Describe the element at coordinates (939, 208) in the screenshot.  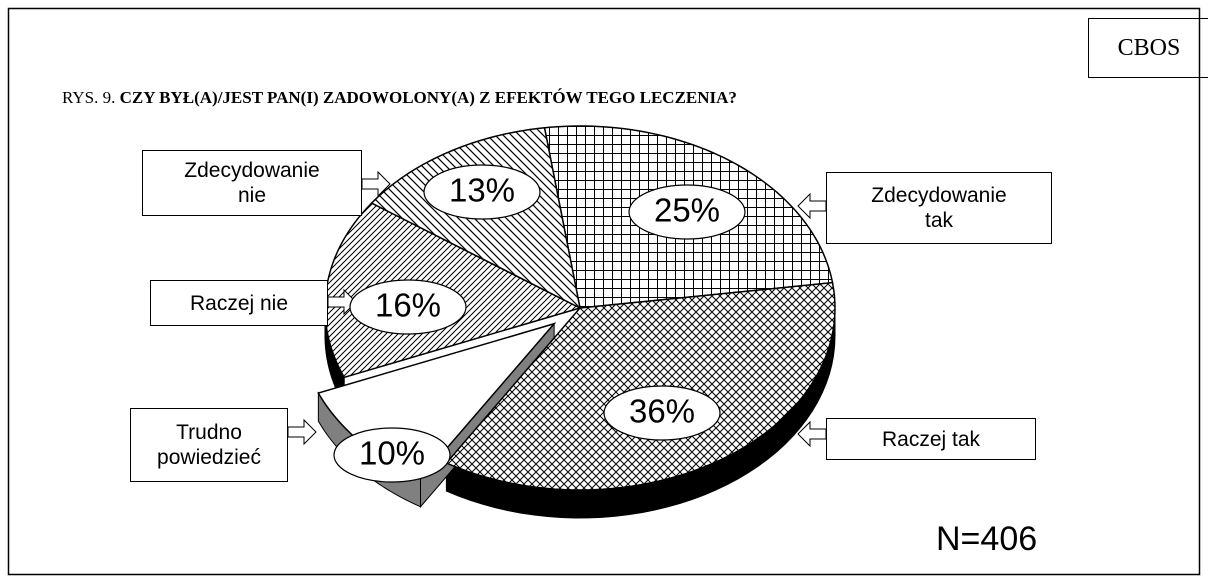
I see `category-label: Zdecydowanie tak` at that location.